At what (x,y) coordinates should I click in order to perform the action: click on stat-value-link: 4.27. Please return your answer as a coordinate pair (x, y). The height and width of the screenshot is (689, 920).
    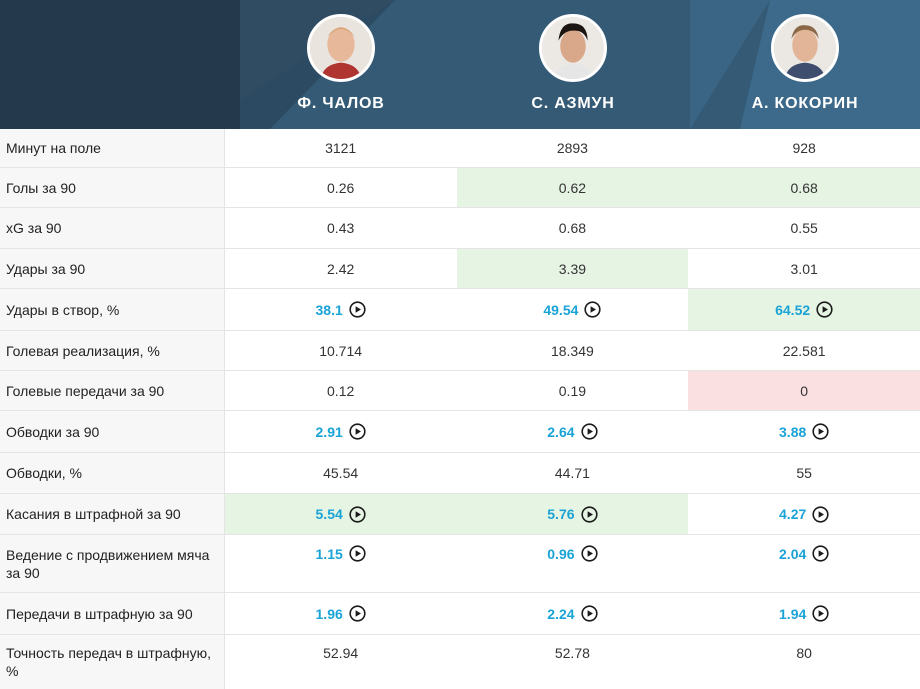
    Looking at the image, I should click on (793, 514).